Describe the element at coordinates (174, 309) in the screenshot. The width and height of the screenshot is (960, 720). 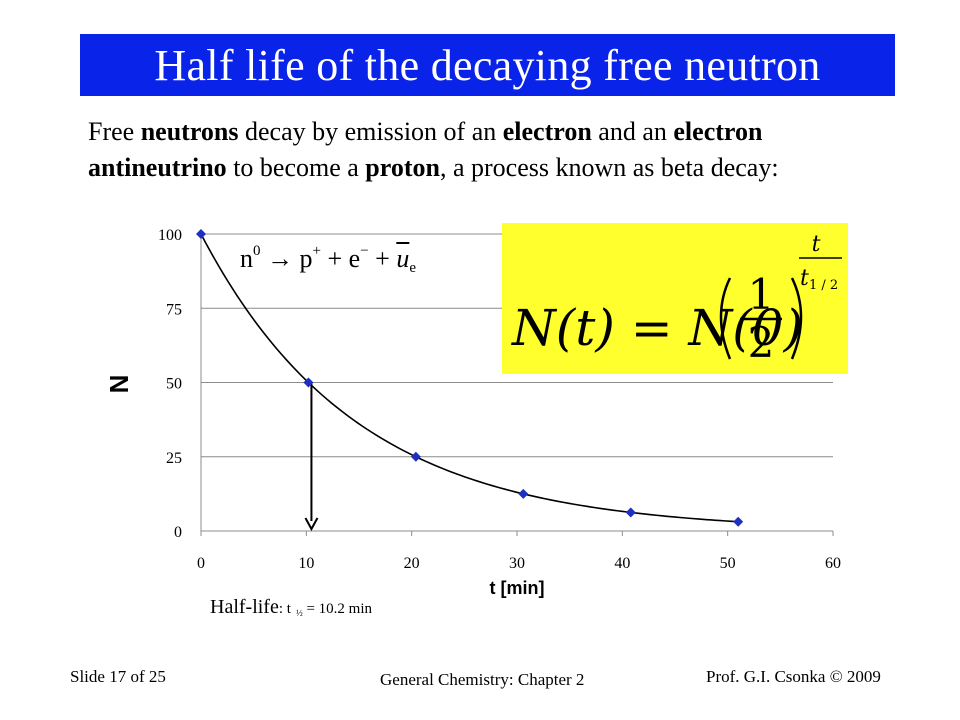
I see `y-tick-label-75: 75` at that location.